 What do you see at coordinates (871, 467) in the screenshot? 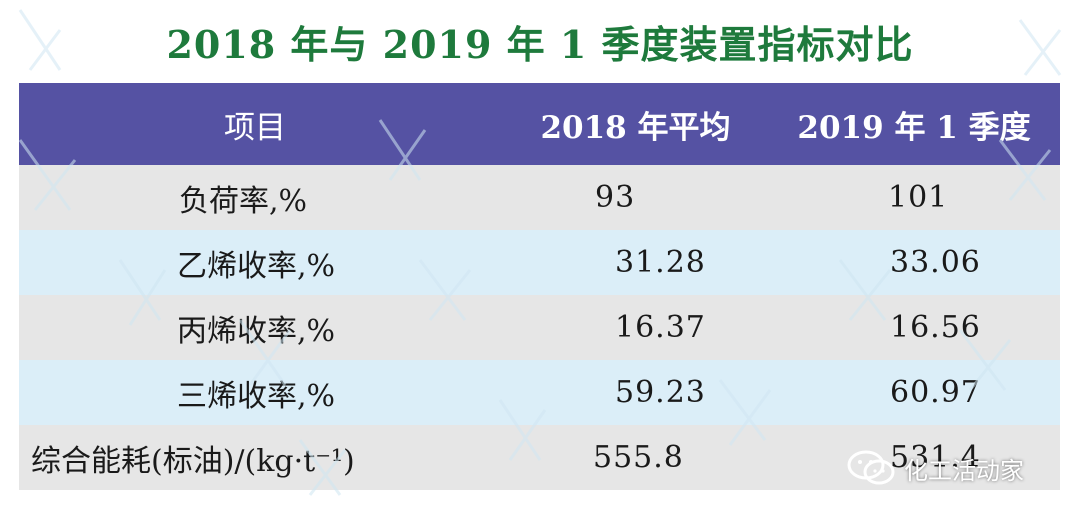
I see `wechat-icon` at bounding box center [871, 467].